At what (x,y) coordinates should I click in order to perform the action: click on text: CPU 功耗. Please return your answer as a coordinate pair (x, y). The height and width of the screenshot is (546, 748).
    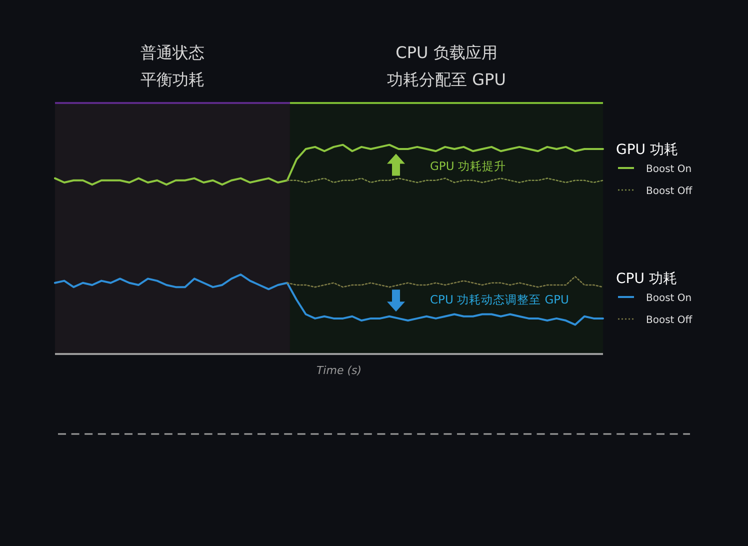
    Looking at the image, I should click on (646, 279).